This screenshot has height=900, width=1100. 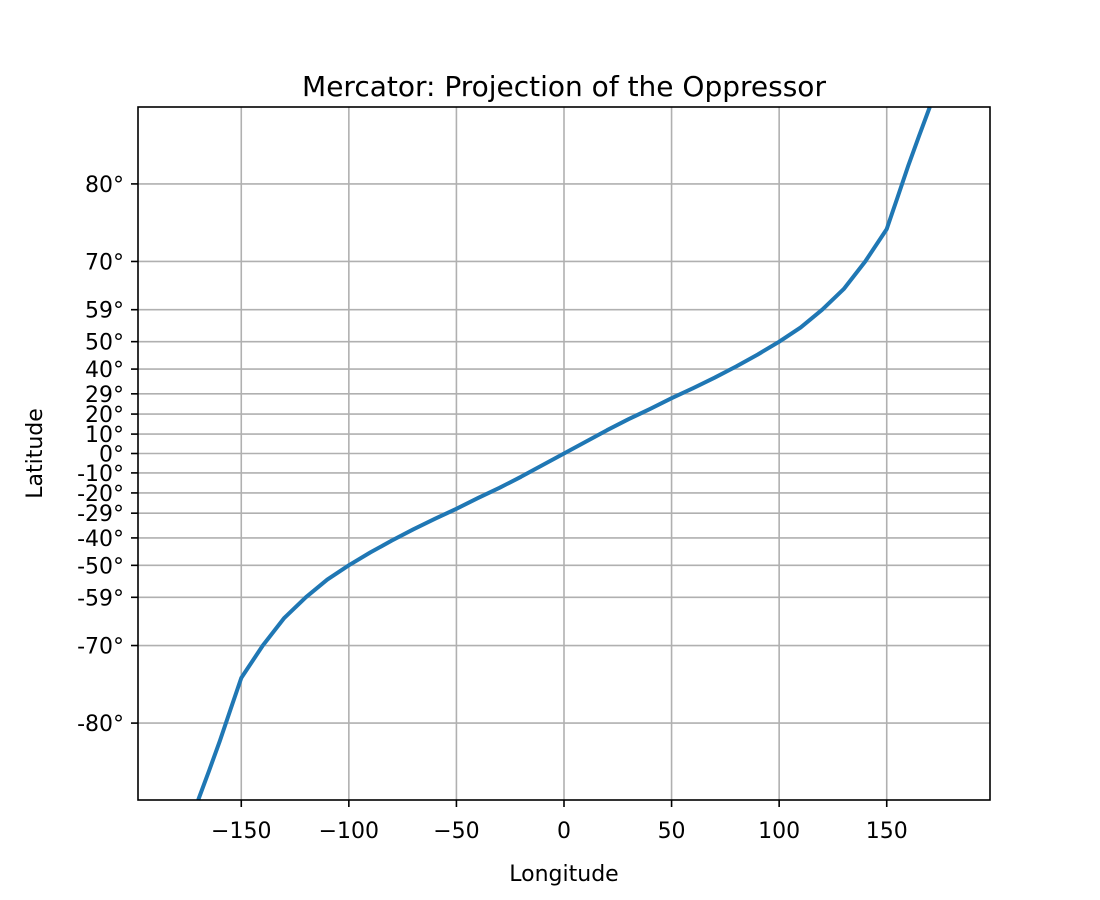 What do you see at coordinates (104, 185) in the screenshot?
I see `y-tick-label: 80°` at bounding box center [104, 185].